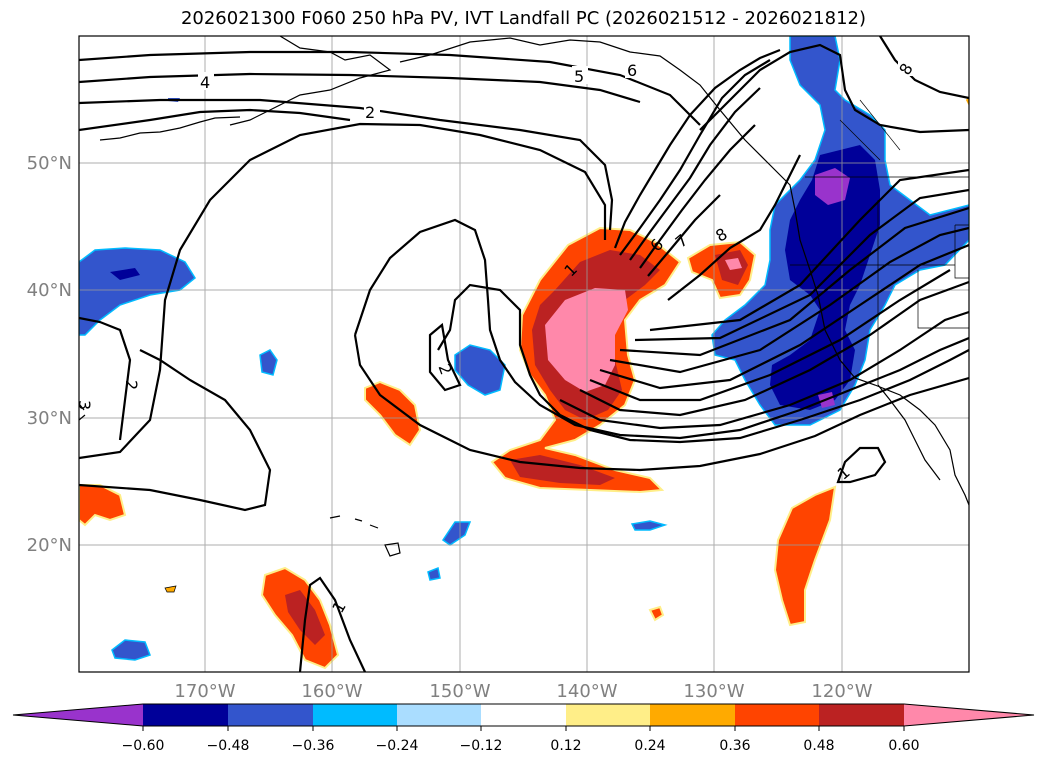 The height and width of the screenshot is (765, 1047). I want to click on lon-label: 120°W, so click(841, 691).